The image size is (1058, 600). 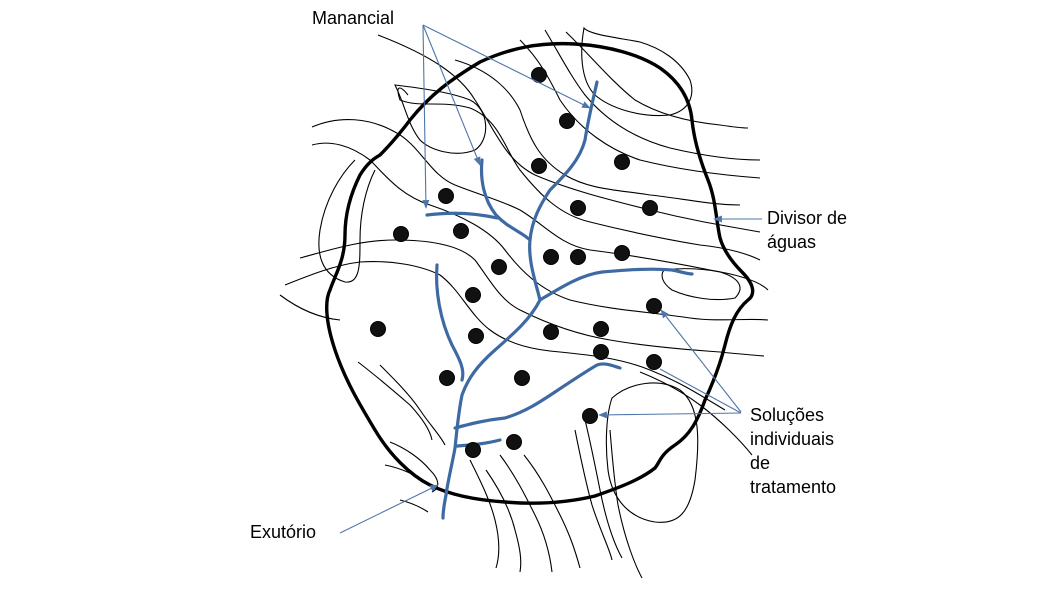 I want to click on solucoes-label-line1: Soluções, so click(x=787, y=415).